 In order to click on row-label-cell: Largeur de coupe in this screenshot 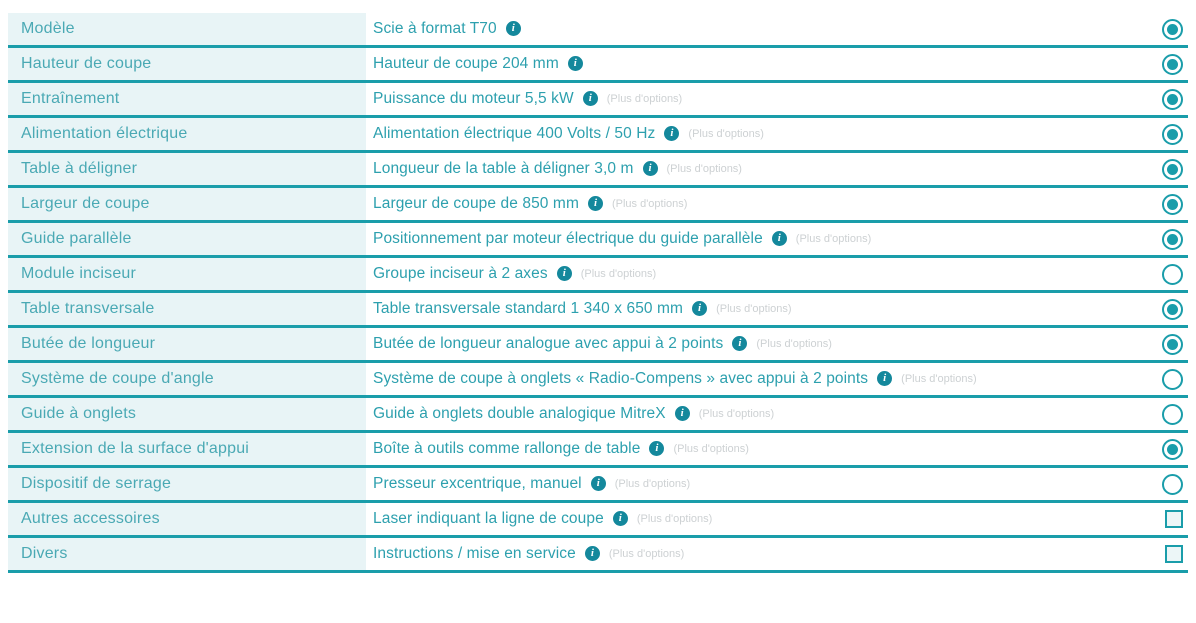, I will do `click(187, 204)`.